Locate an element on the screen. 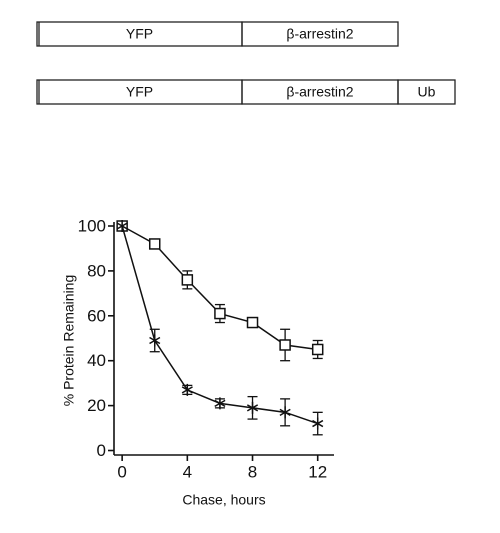 The width and height of the screenshot is (500, 533). x-axis-label: Chase, hours is located at coordinates (223, 500).